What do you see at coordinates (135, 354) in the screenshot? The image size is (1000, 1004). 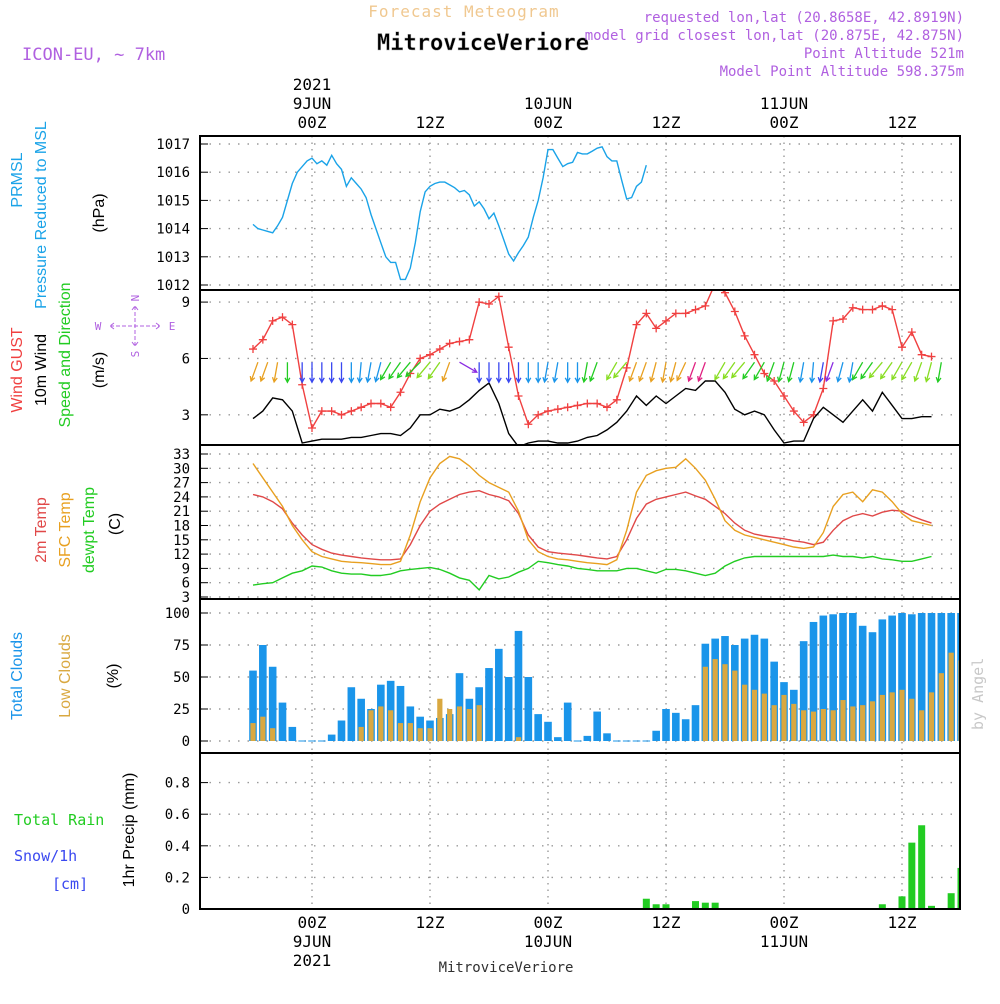 I see `compass-s: S` at bounding box center [135, 354].